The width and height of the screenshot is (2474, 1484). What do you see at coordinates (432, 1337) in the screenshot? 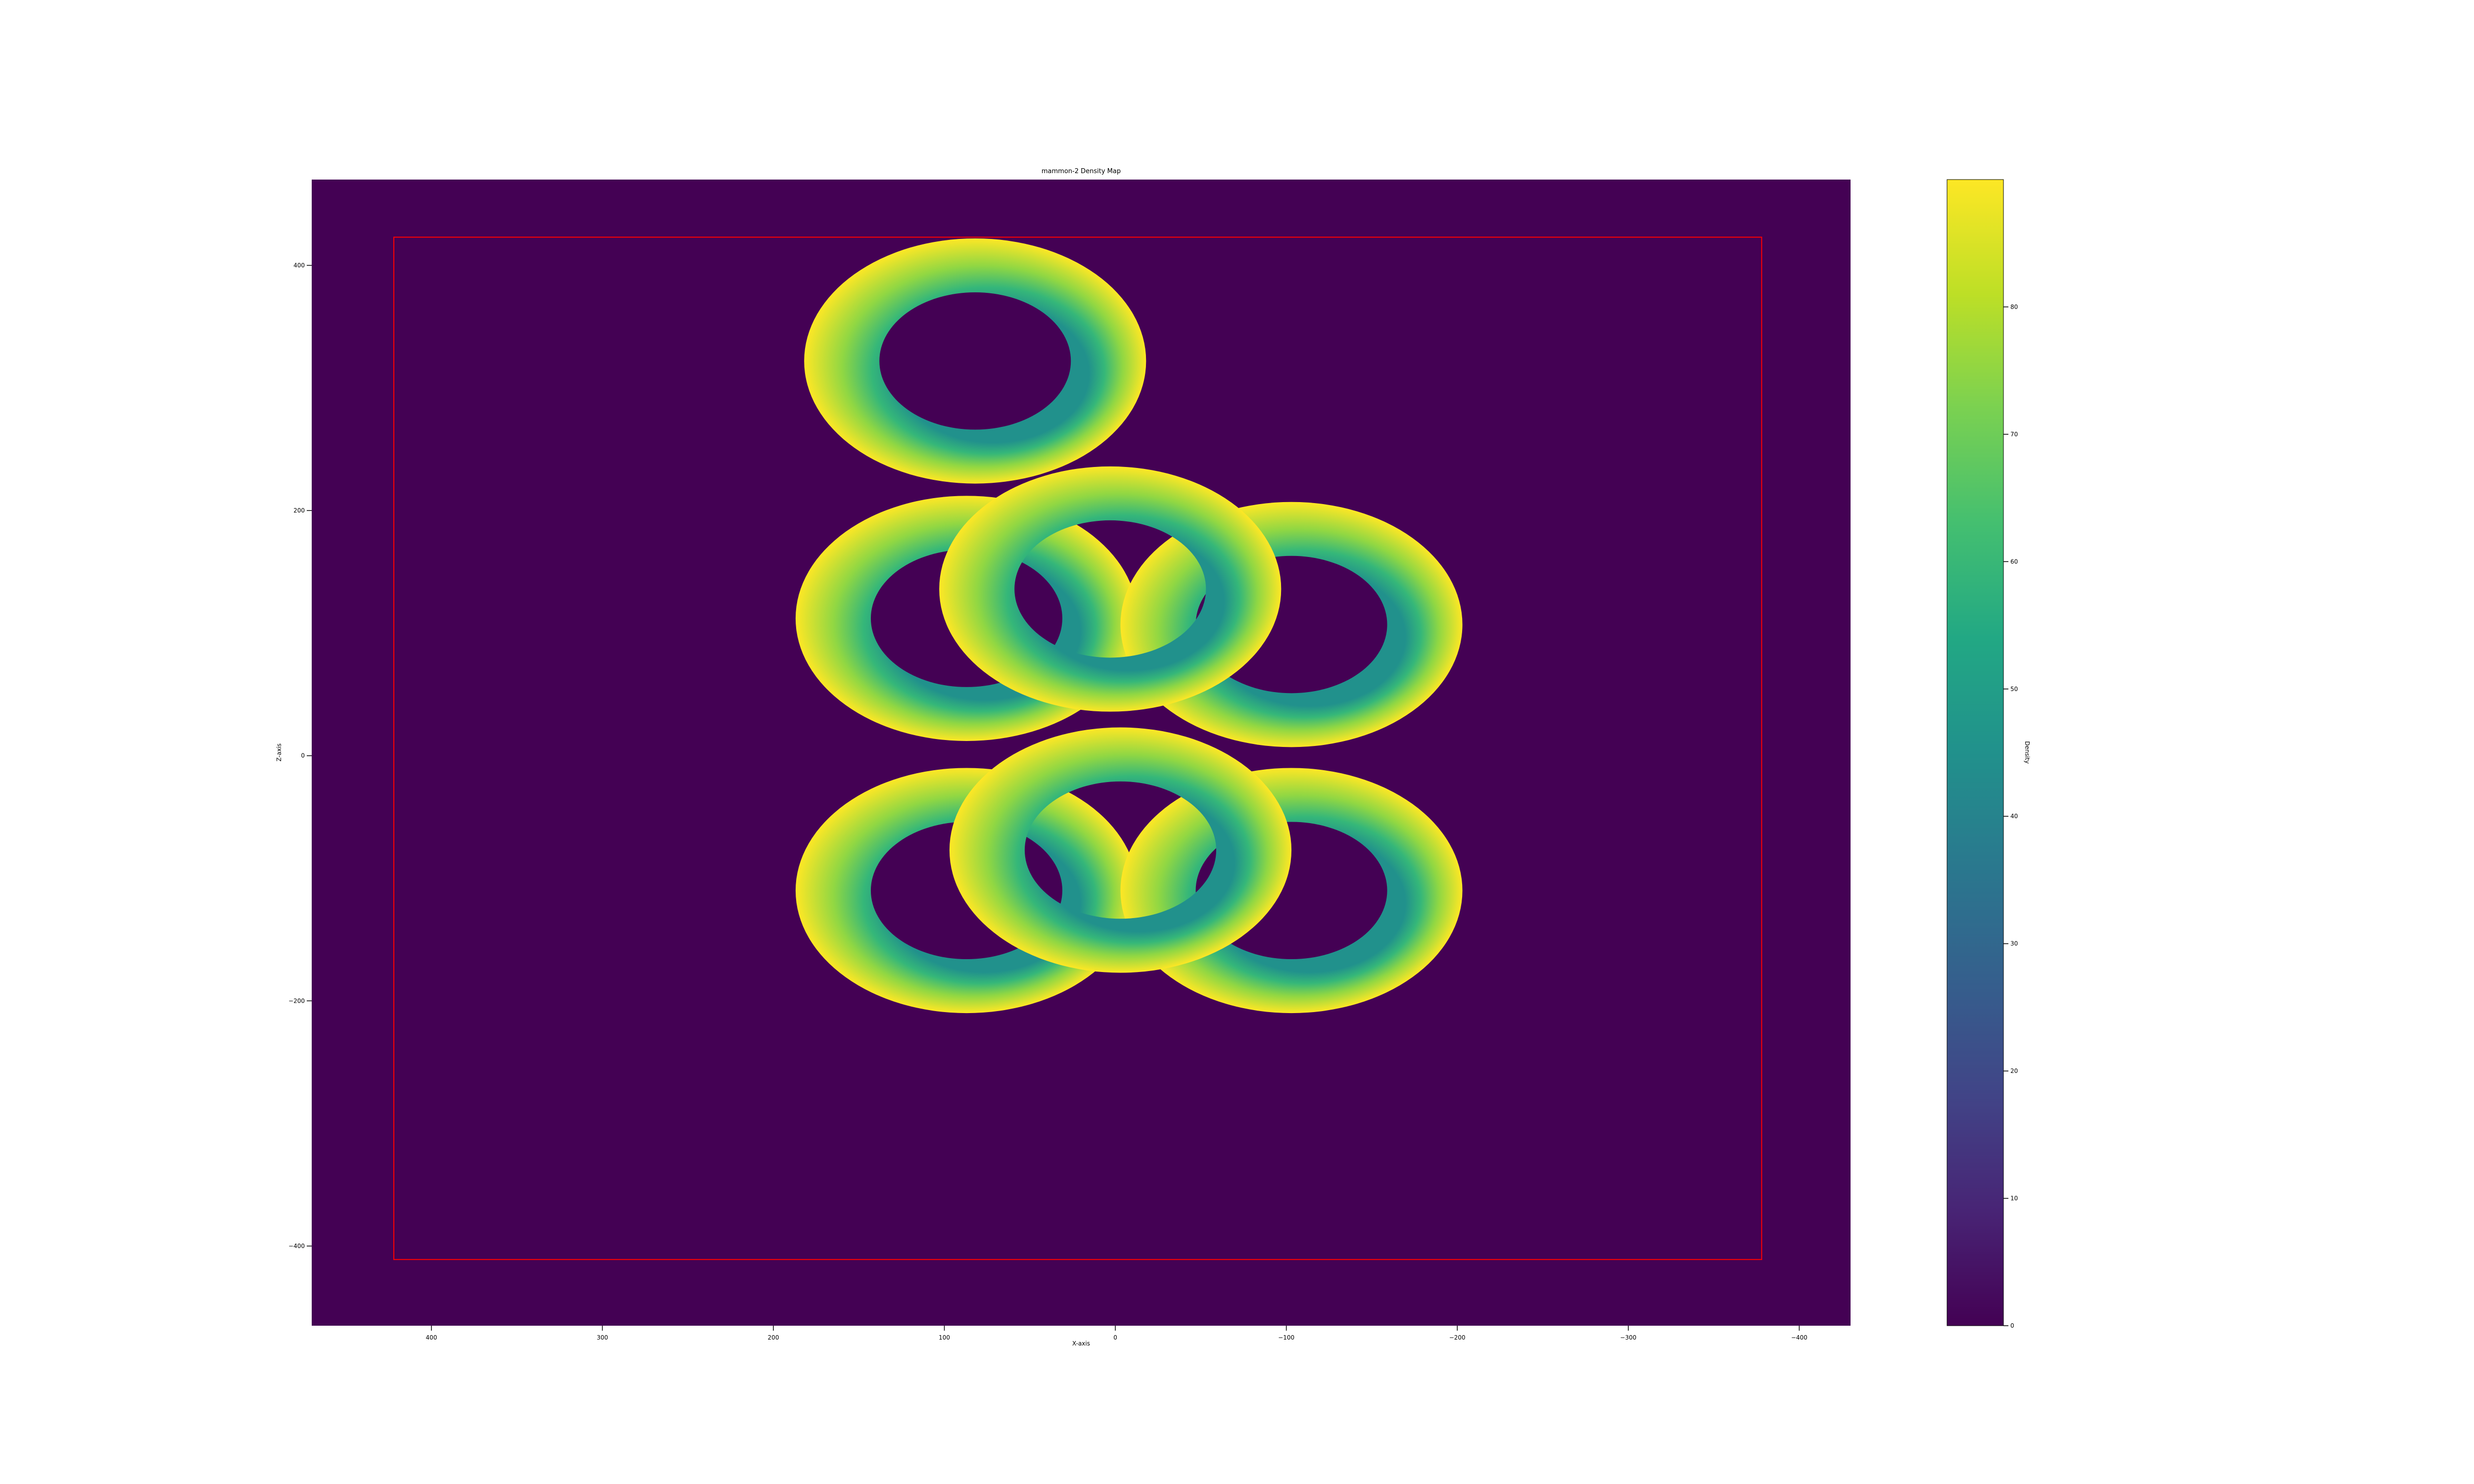
I see `x-tick-label: 400` at bounding box center [432, 1337].